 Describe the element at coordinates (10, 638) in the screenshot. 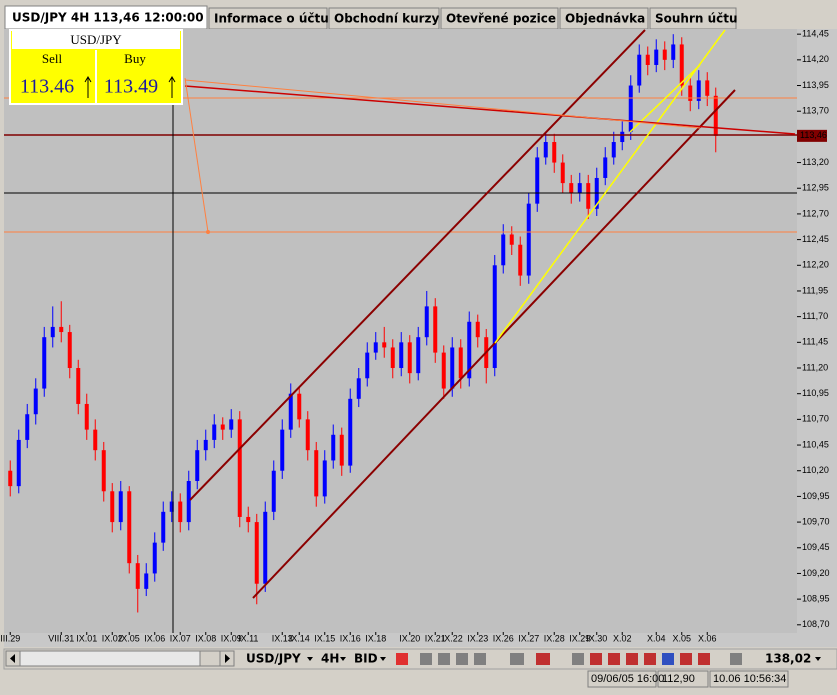

I see `x-tick-label: III.29` at that location.